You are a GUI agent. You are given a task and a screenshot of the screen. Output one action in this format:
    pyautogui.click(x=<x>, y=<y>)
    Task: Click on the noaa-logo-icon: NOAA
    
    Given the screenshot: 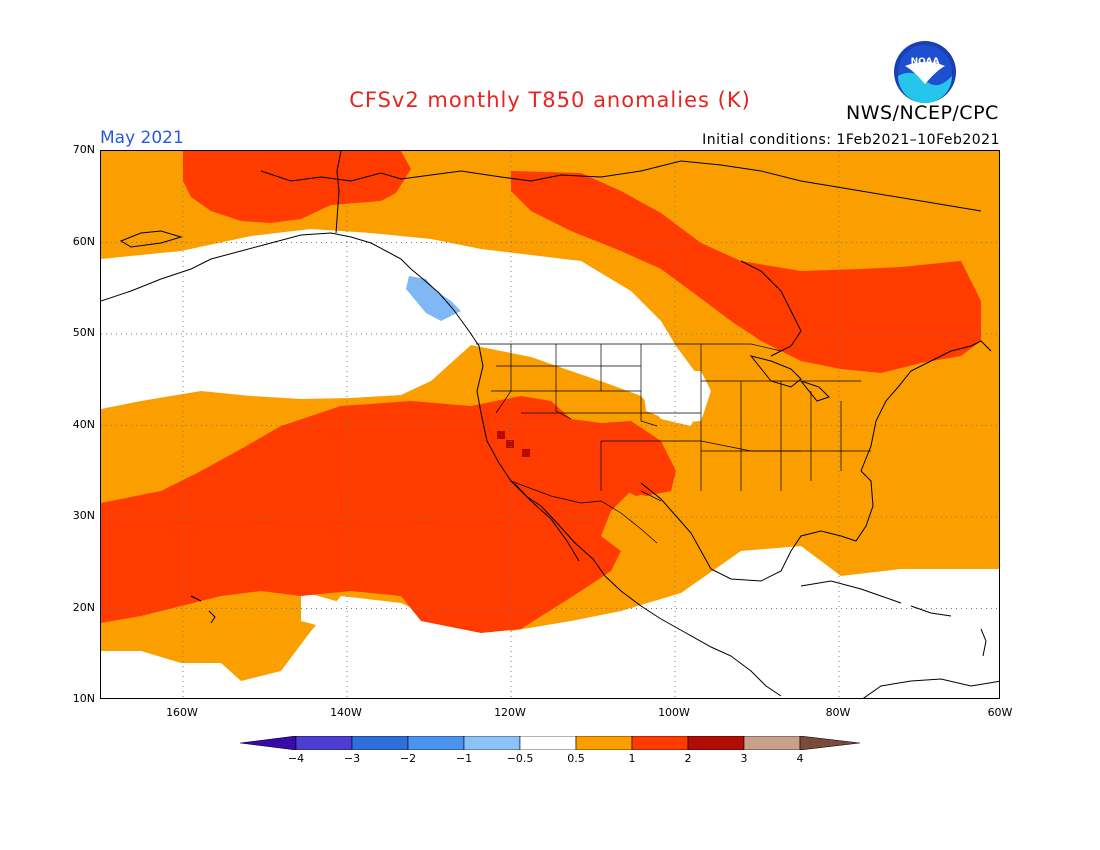 What is the action you would take?
    pyautogui.click(x=925, y=72)
    